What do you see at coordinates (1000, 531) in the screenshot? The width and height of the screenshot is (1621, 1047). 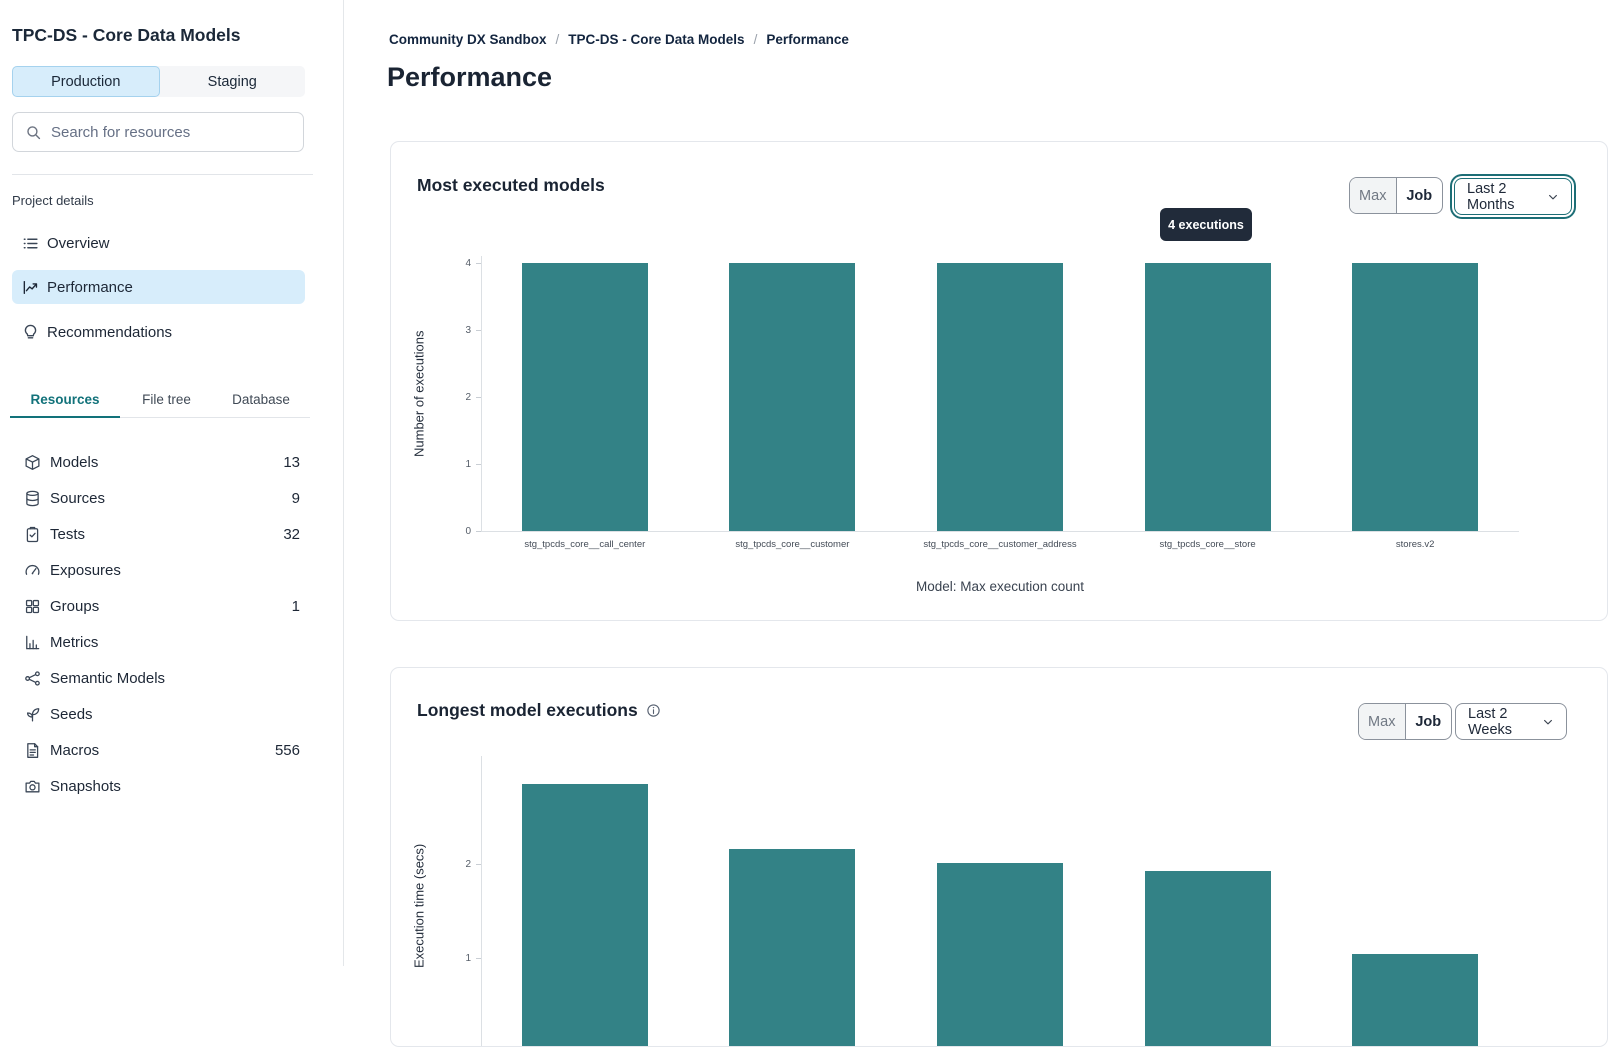 I see `x-axis-line` at bounding box center [1000, 531].